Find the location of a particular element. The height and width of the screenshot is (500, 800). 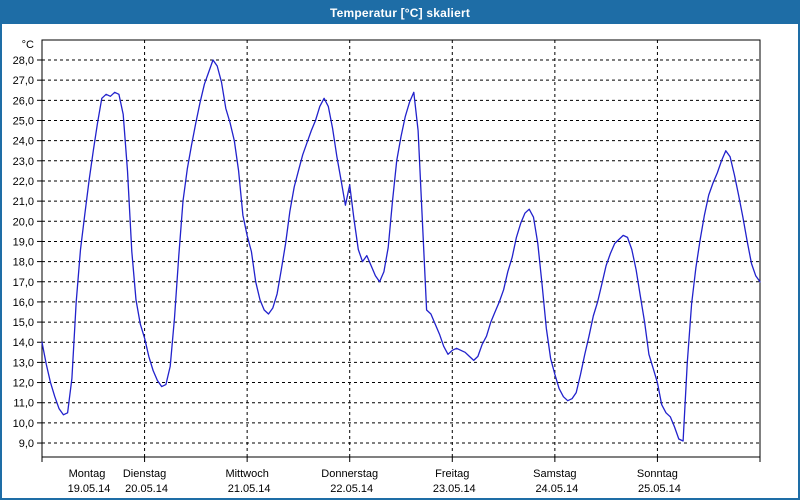

x-date-label: 25.05.14 is located at coordinates (659, 489).